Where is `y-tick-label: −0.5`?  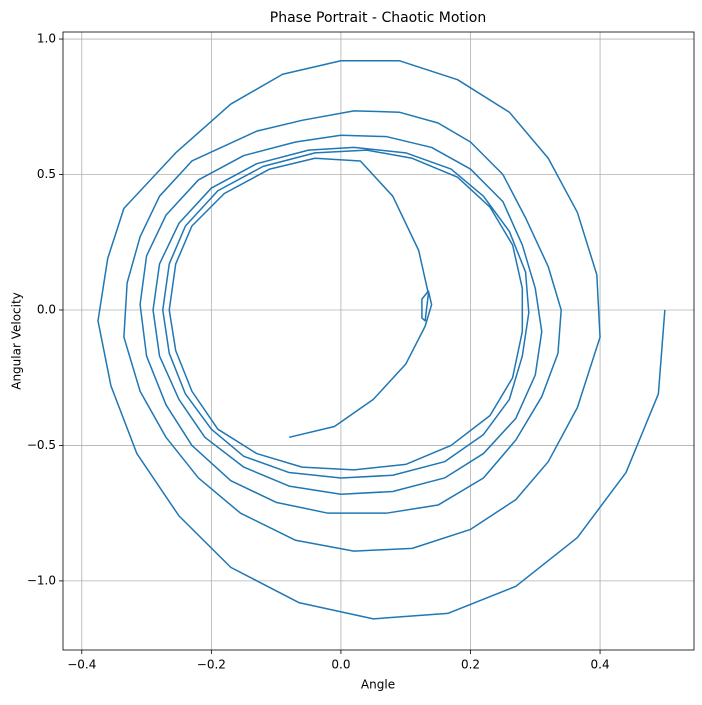 y-tick-label: −0.5 is located at coordinates (41, 445).